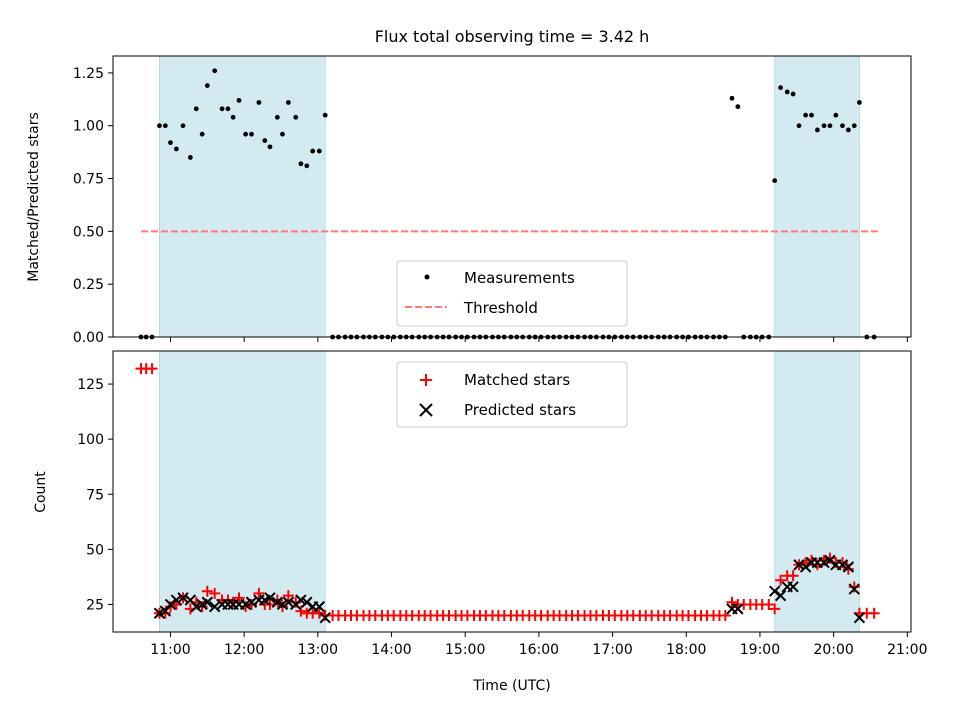  I want to click on y-tick-label: 0.25, so click(88, 285).